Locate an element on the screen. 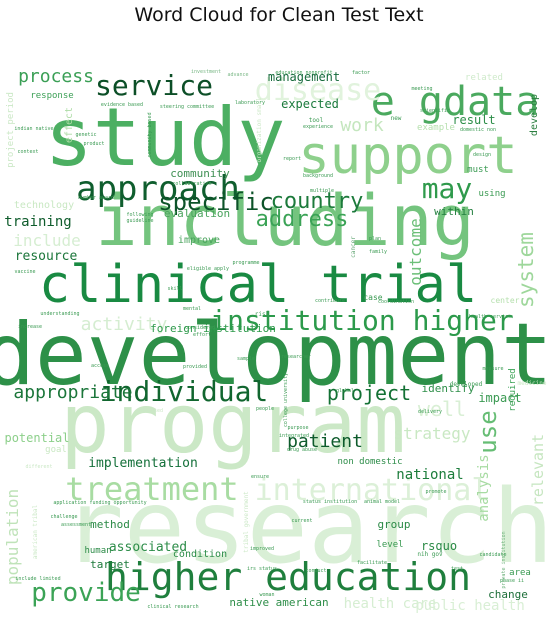 This screenshot has width=558, height=622. word-private-institution: private institution is located at coordinates (504, 559).